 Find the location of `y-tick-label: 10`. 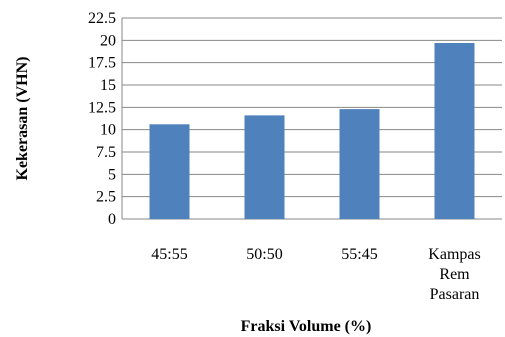

y-tick-label: 10 is located at coordinates (108, 130).